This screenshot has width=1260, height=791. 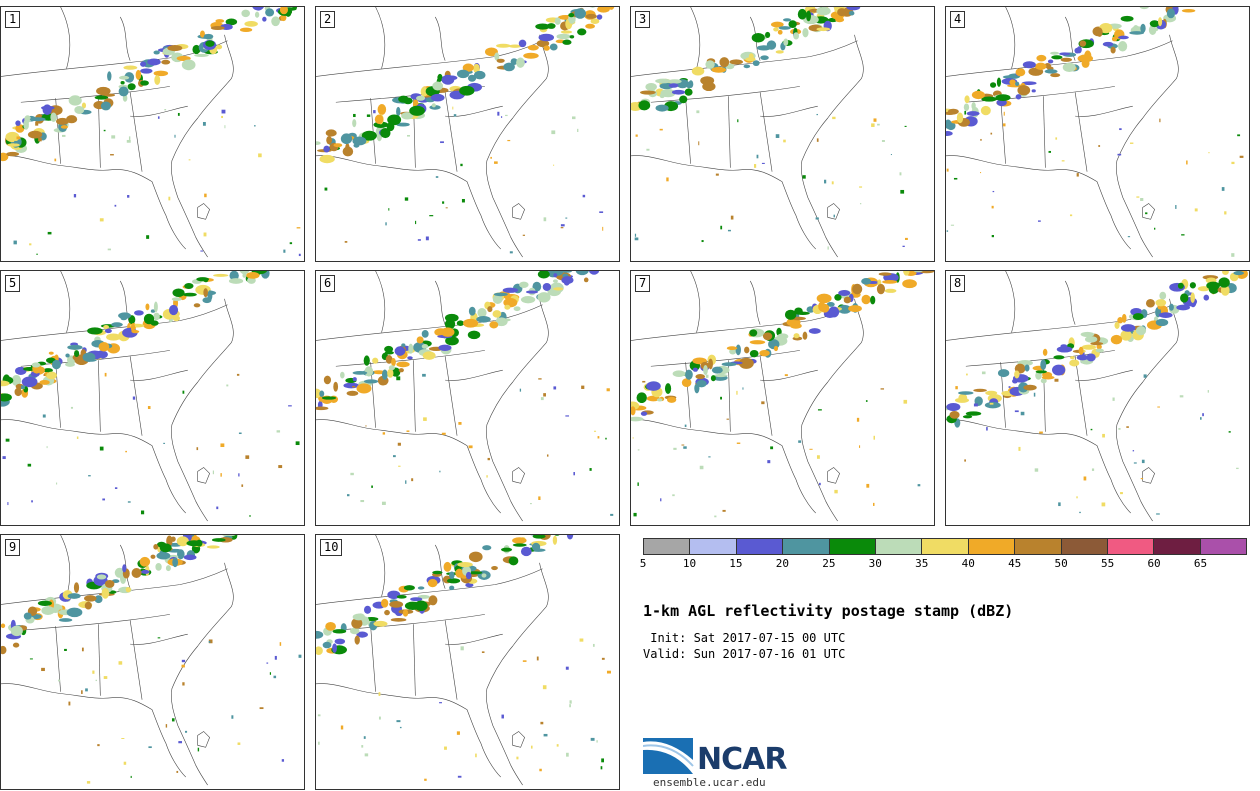 What do you see at coordinates (736, 563) in the screenshot?
I see `colorbar-tick-label: 15` at bounding box center [736, 563].